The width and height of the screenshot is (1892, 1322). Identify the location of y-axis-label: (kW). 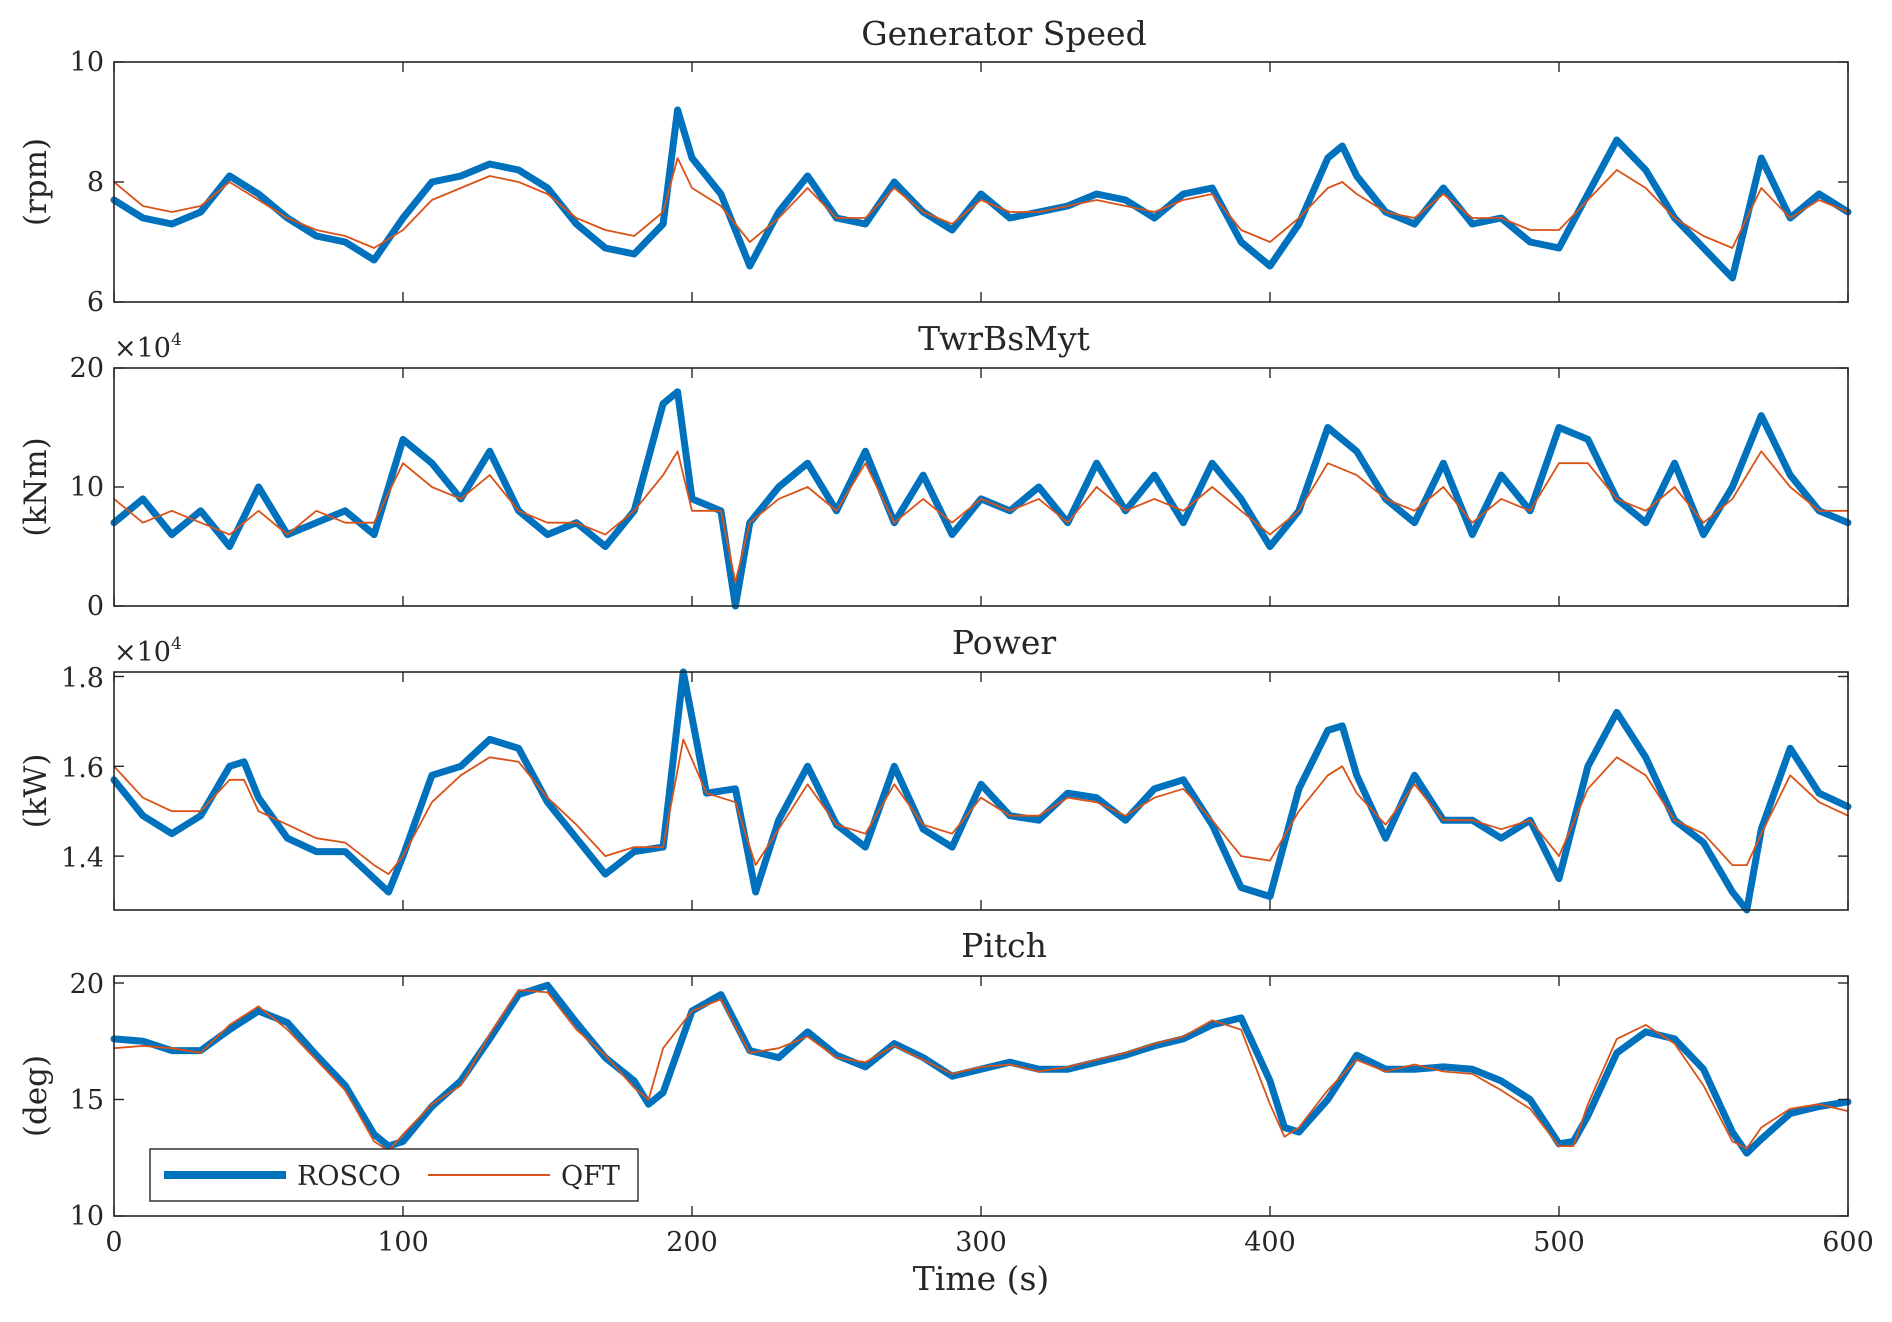
(36, 791).